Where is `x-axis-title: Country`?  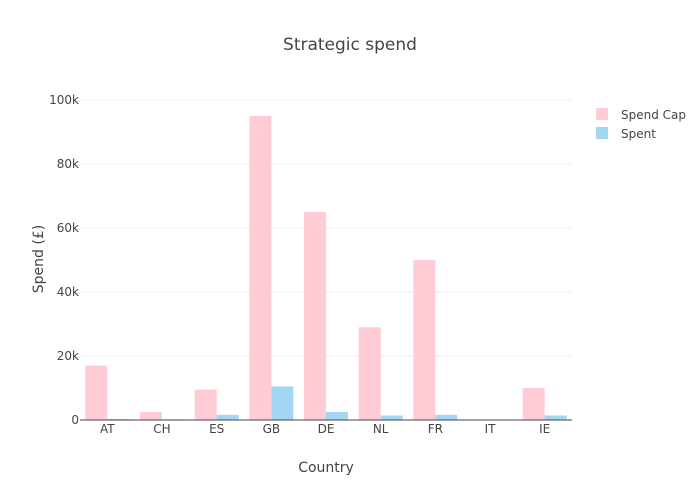
x-axis-title: Country is located at coordinates (326, 468).